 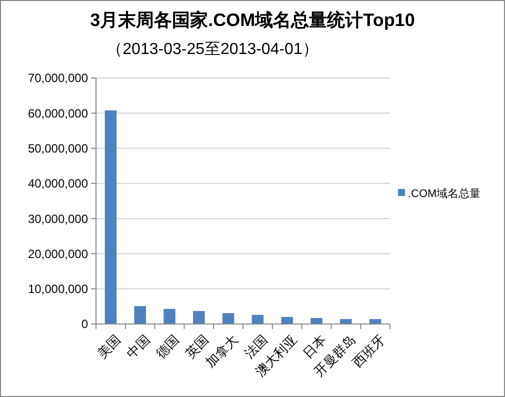 I want to click on chart-title: 3月末周各国家.COM域名总量统计Top10, so click(x=252, y=20).